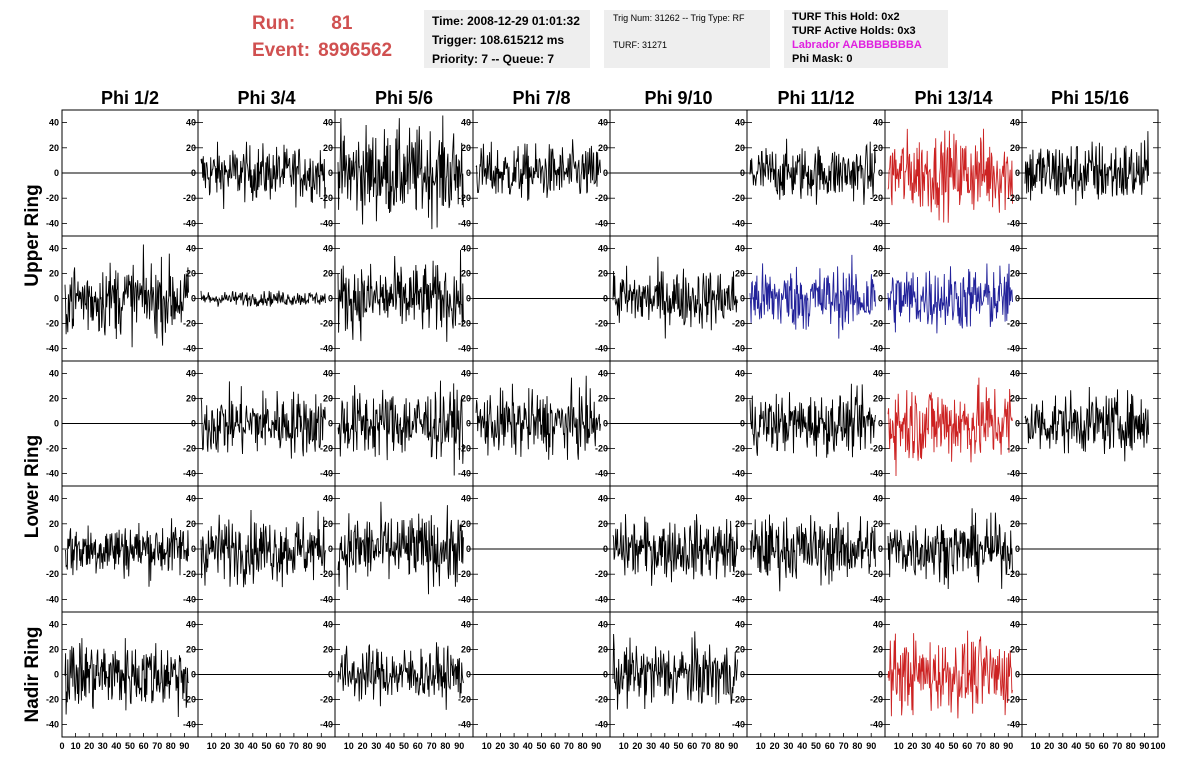 The image size is (1196, 772). What do you see at coordinates (493, 59) in the screenshot?
I see `priority-text: Priority: 7 -- Queue: 7` at bounding box center [493, 59].